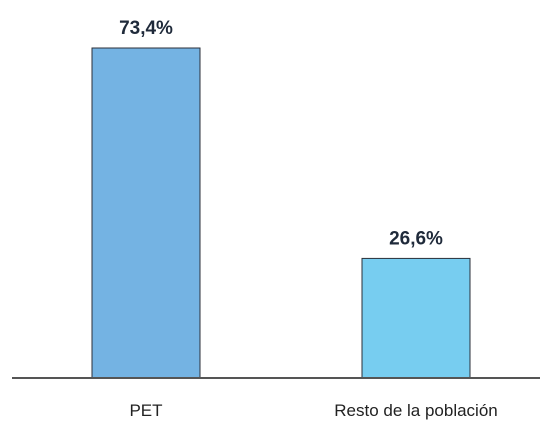 The width and height of the screenshot is (540, 421). Describe the element at coordinates (416, 238) in the screenshot. I see `data-label-1: 26,6%` at that location.